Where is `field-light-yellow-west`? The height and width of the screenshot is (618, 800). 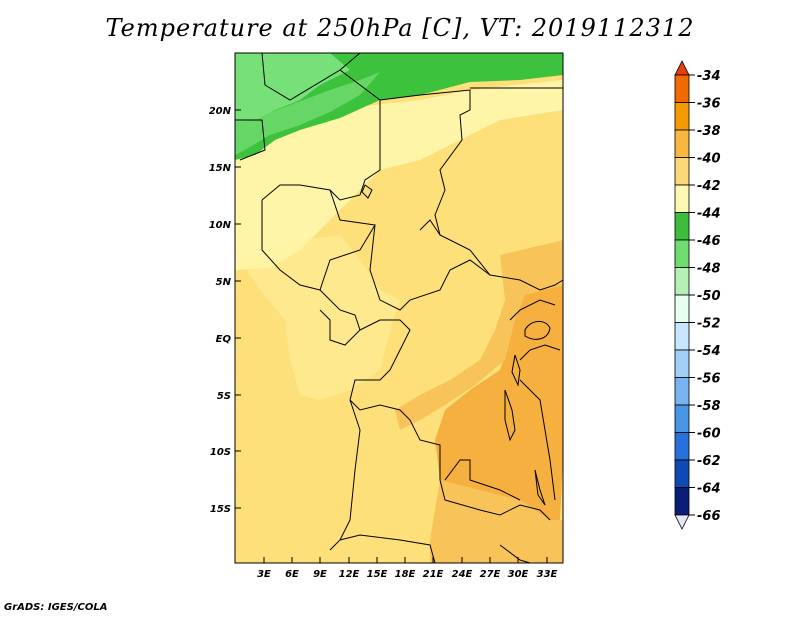 field-light-yellow-west is located at coordinates (320, 317).